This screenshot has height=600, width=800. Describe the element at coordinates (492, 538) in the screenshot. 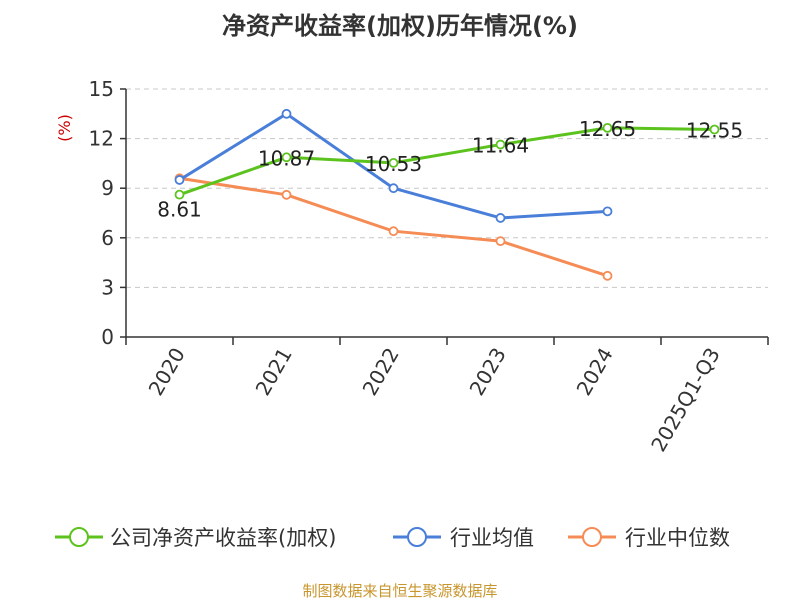

I see `legend-label: 行业均值` at that location.